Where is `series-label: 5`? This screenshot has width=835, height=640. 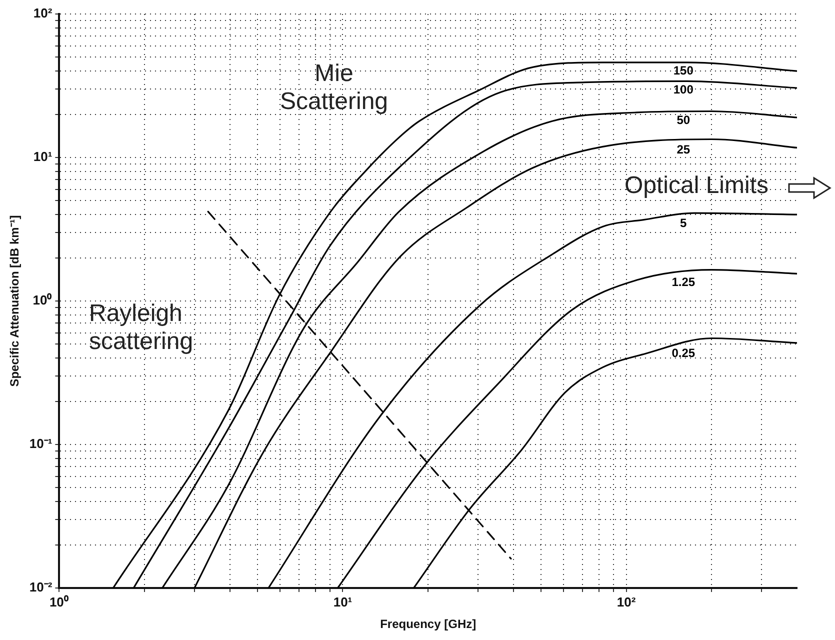
series-label: 5 is located at coordinates (684, 223).